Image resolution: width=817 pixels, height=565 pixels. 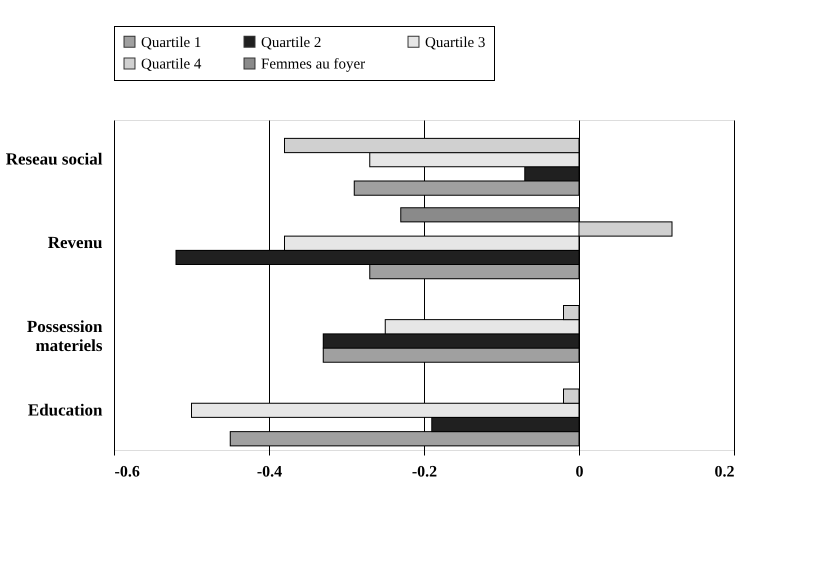 I want to click on legend-label: Quartile 2, so click(x=291, y=42).